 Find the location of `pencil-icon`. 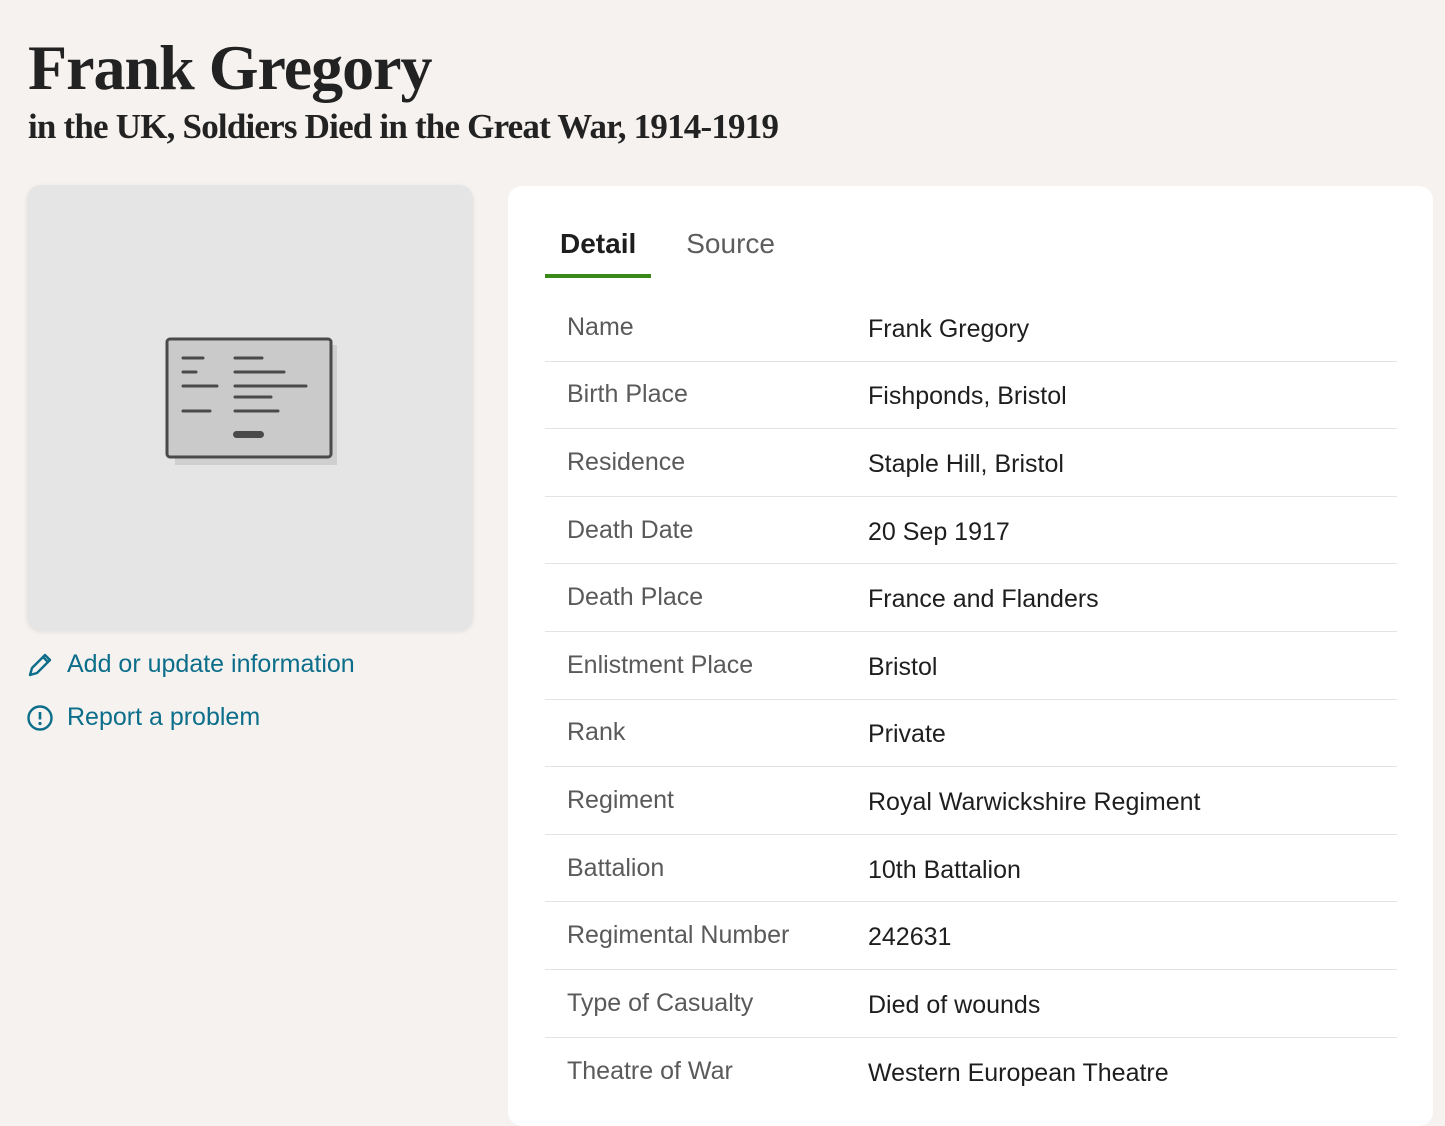

pencil-icon is located at coordinates (40, 664).